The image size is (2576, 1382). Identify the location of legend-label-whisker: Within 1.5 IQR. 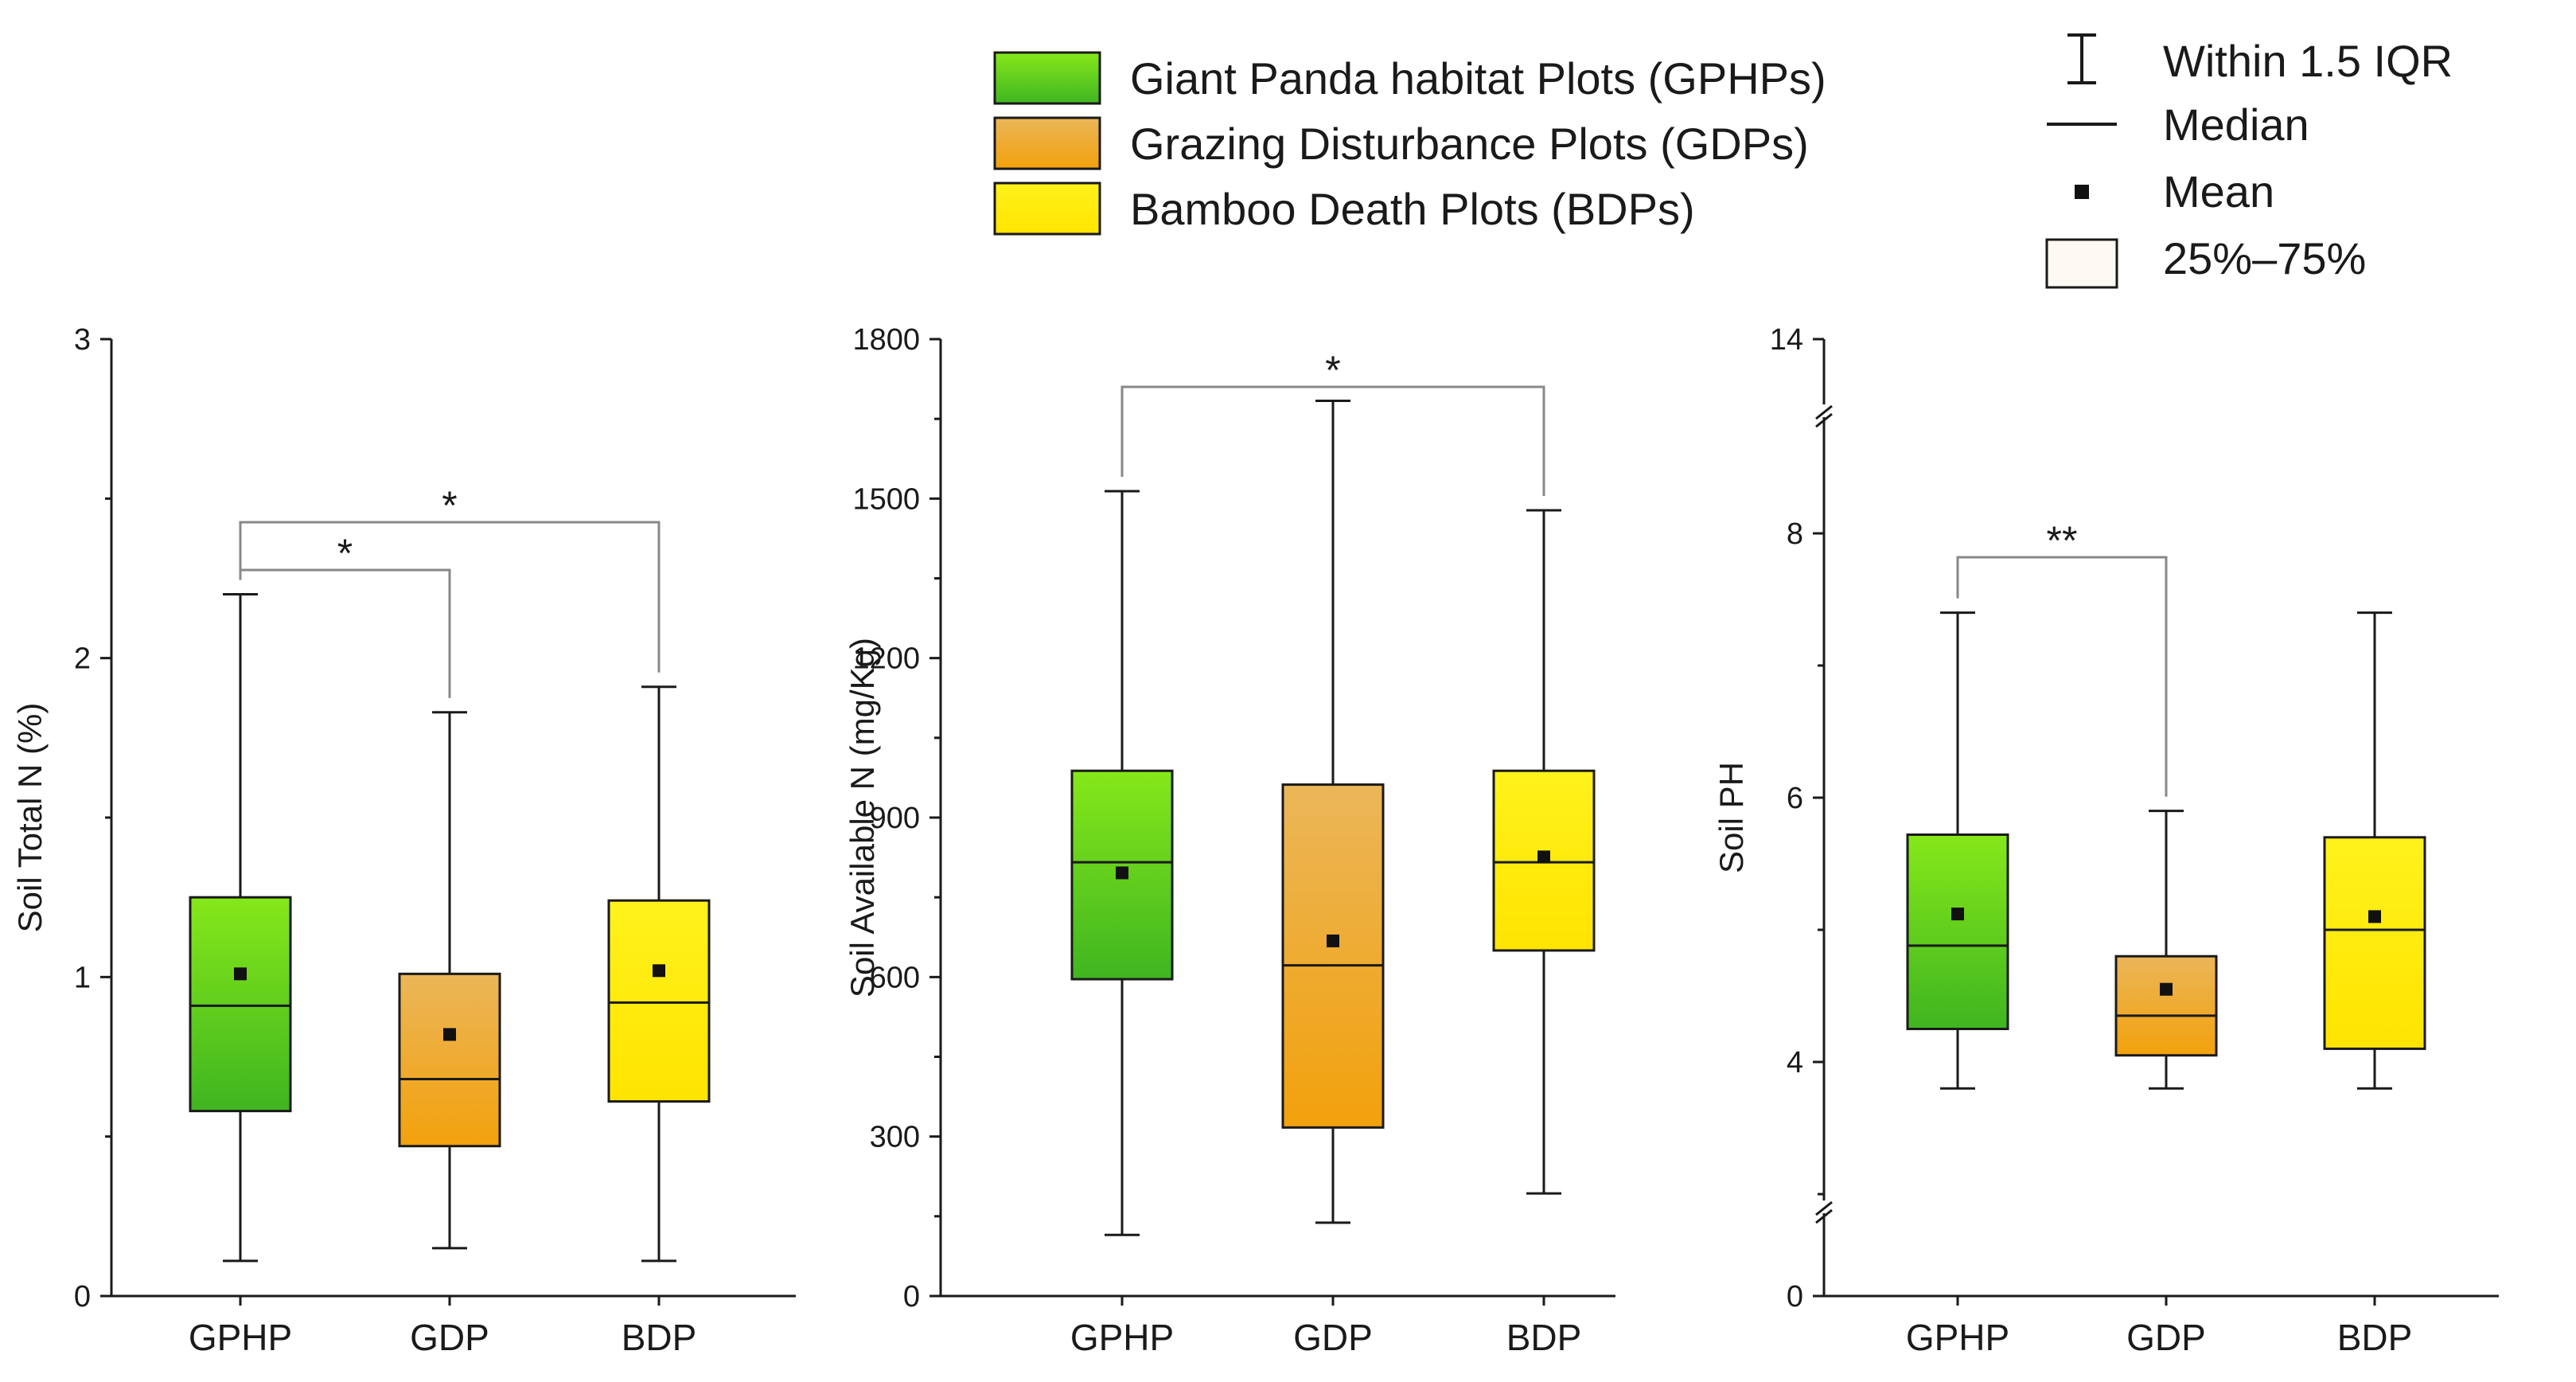
(2308, 61).